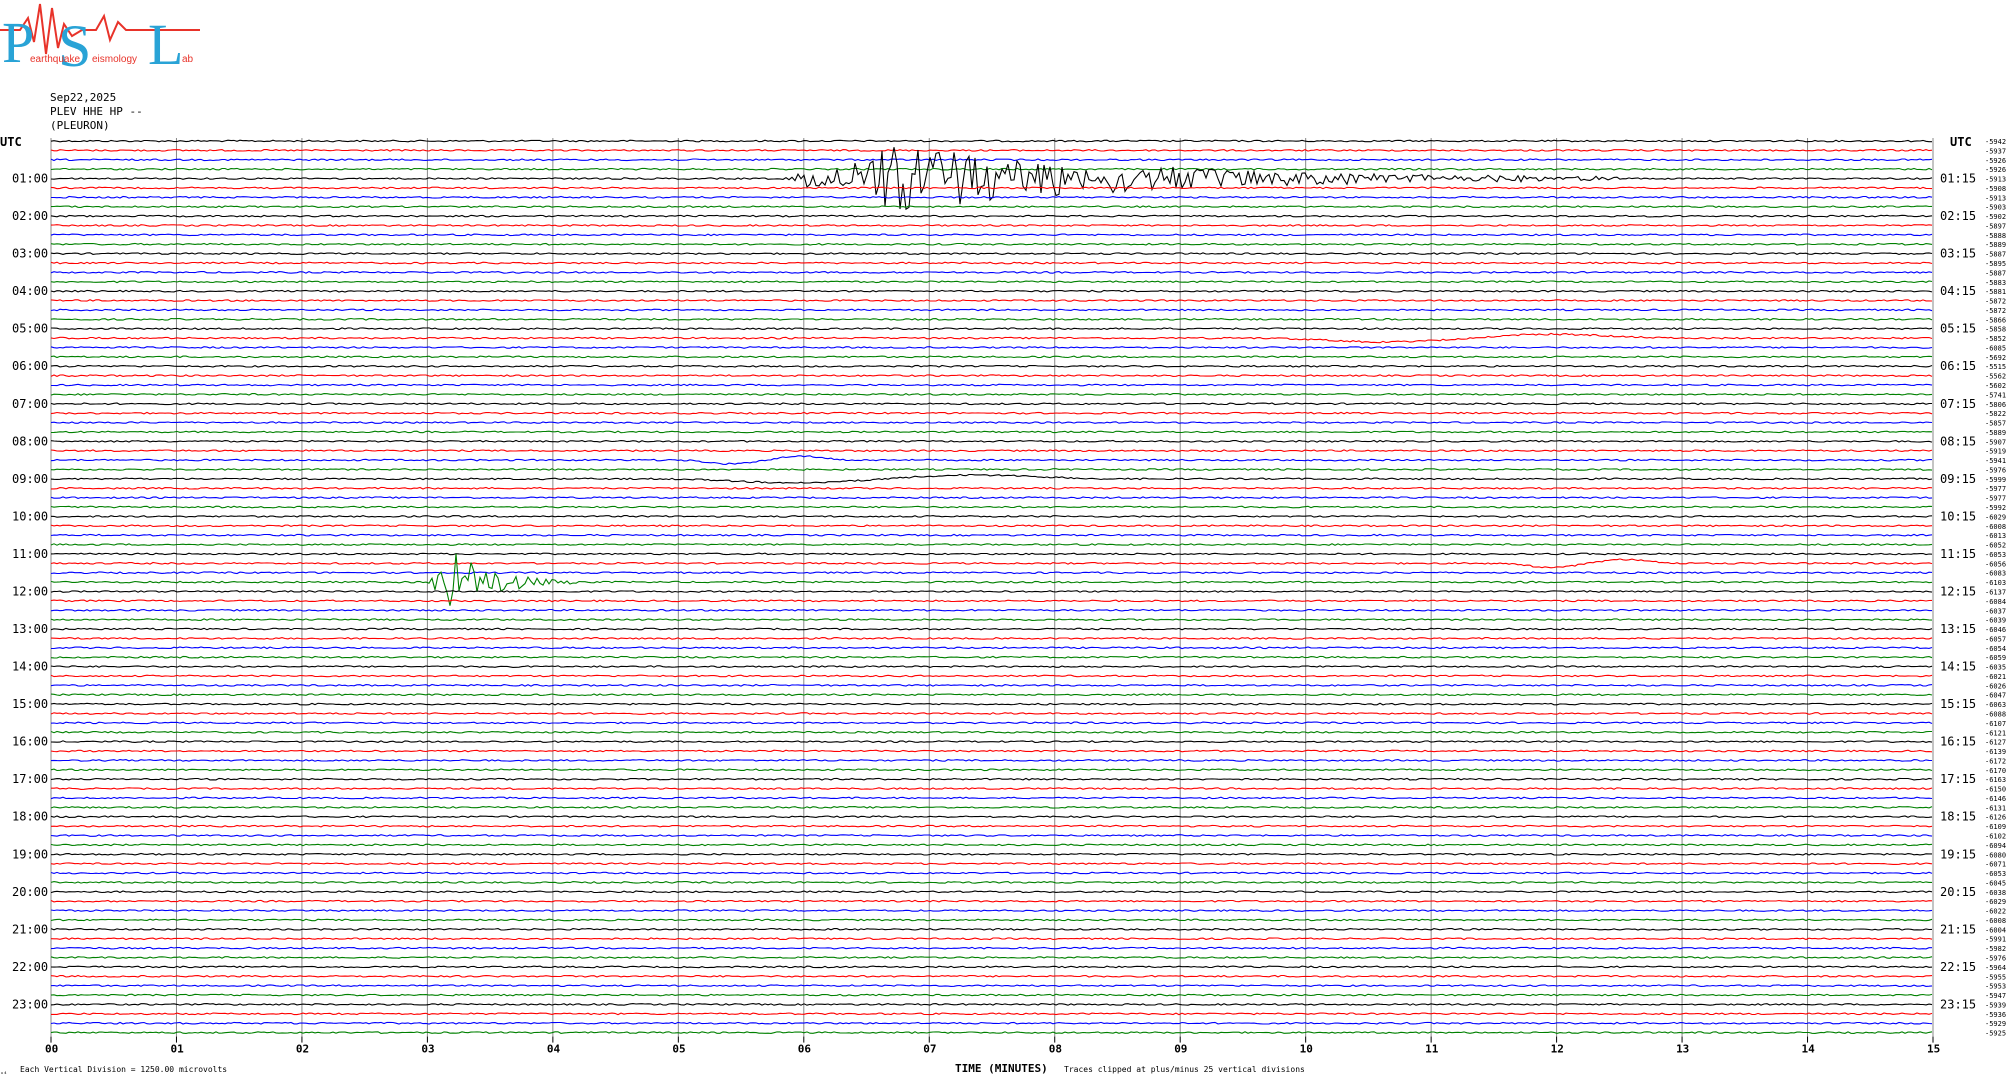 This screenshot has width=2010, height=1080. Describe the element at coordinates (1958, 967) in the screenshot. I see `right-hour-label: 22:15` at that location.